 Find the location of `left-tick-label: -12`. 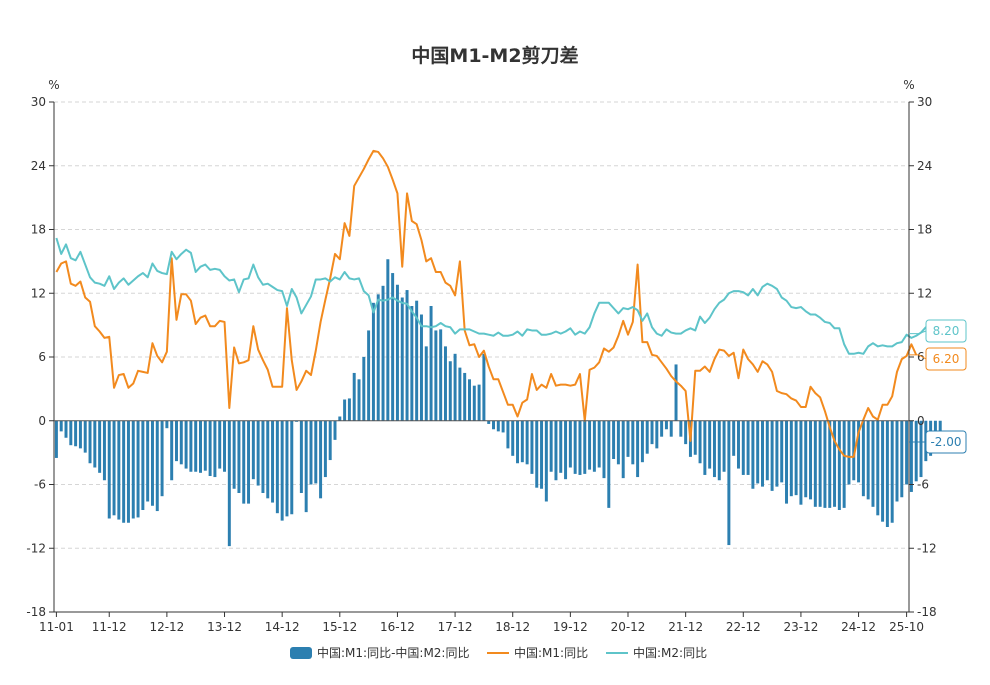

left-tick-label: -12 is located at coordinates (36, 548).